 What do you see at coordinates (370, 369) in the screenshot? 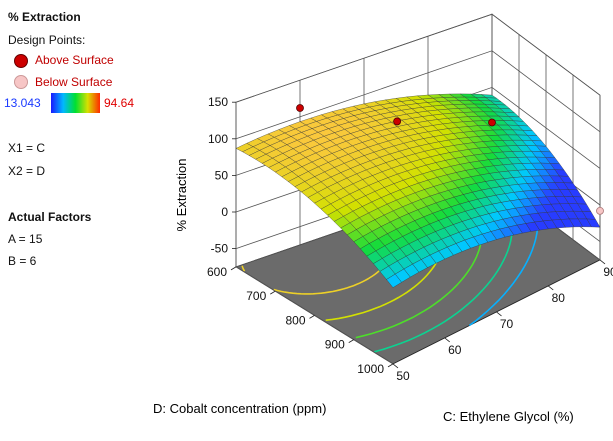
I see `y-tick-label: 1000` at bounding box center [370, 369].